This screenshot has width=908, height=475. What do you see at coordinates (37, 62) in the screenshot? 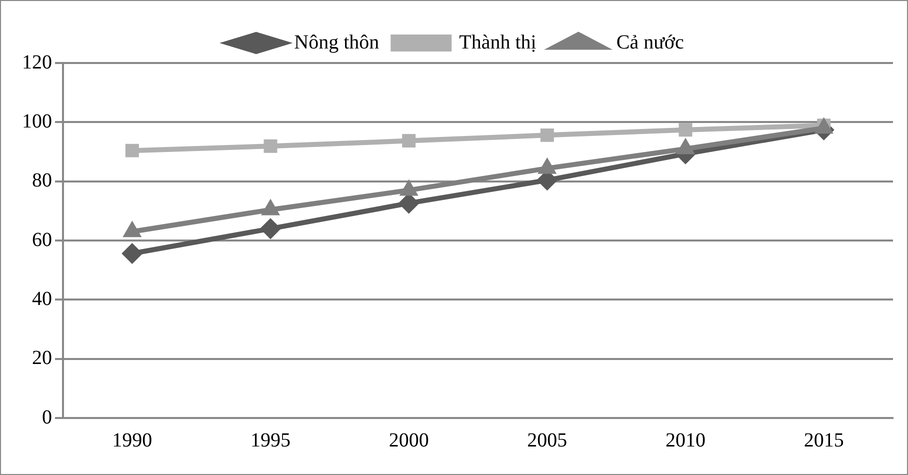
I see `y-tick-label: 120` at bounding box center [37, 62].